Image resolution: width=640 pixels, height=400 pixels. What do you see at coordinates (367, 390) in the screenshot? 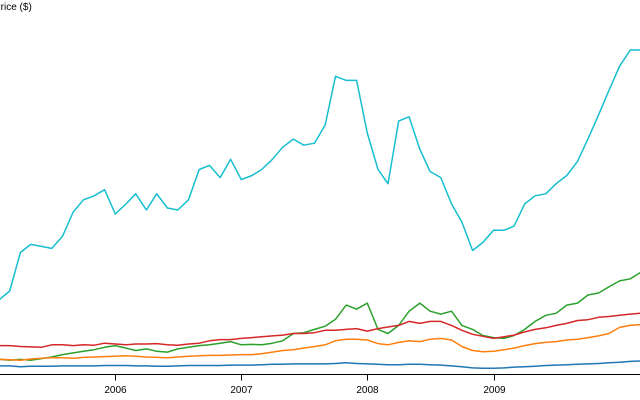
I see `x-tick-label-2008: 2008` at bounding box center [367, 390].